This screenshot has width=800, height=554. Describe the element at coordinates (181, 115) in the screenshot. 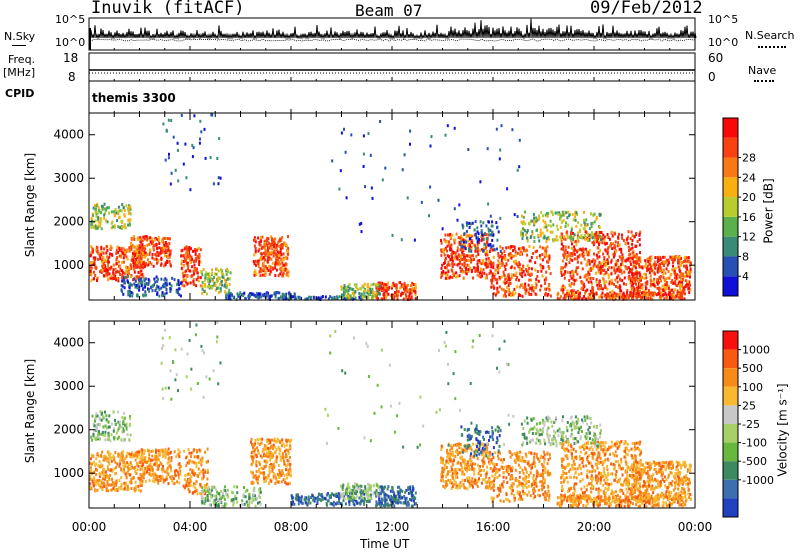

I see `power-echo-19-cell` at that location.